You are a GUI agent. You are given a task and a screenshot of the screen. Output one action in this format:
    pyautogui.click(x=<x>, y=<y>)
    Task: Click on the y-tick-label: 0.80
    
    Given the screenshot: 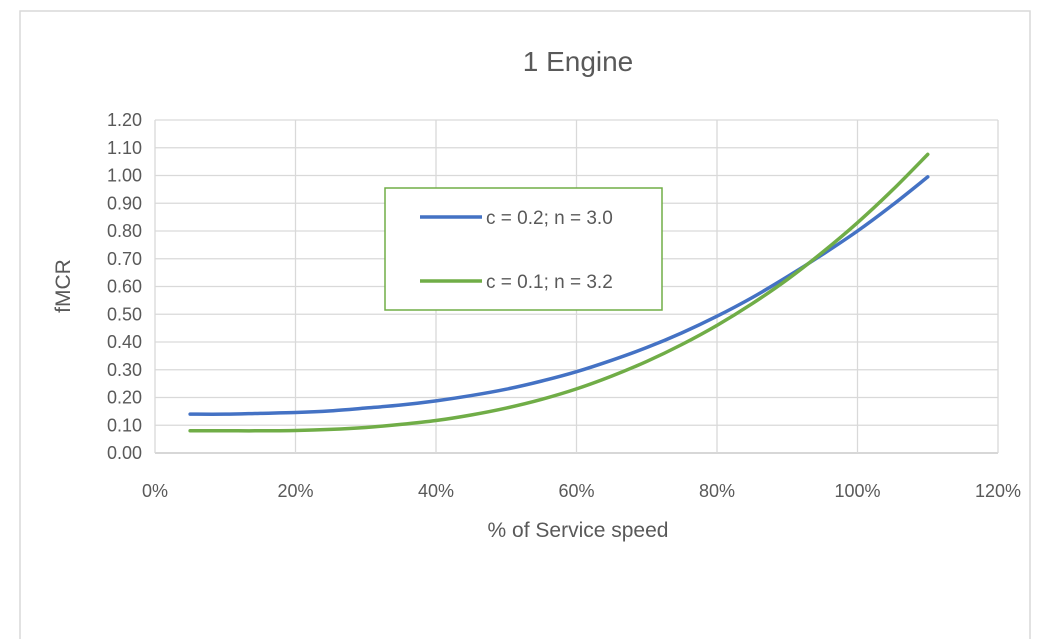 What is the action you would take?
    pyautogui.click(x=124, y=231)
    